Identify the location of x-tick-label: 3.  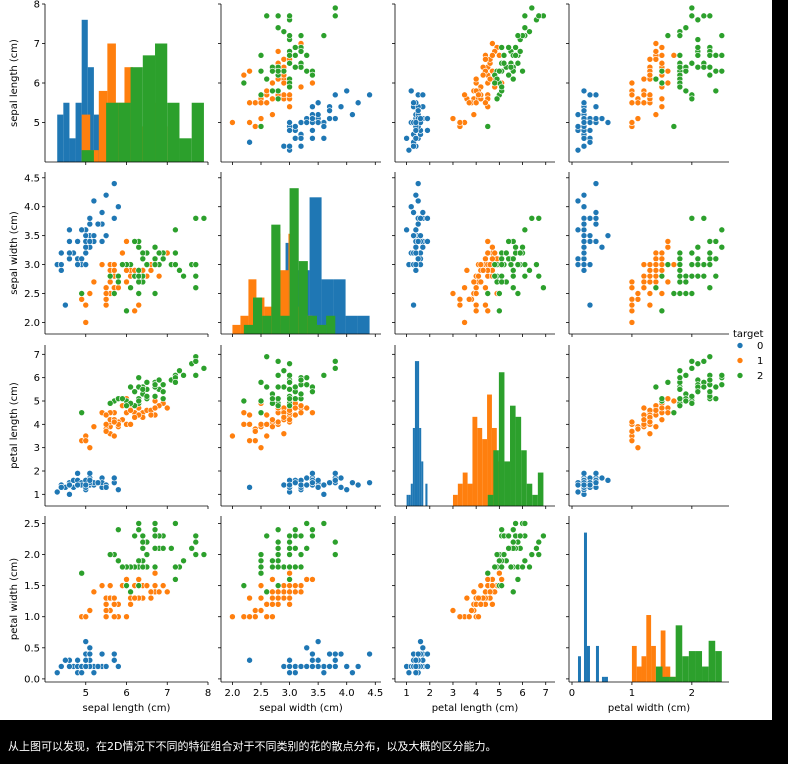
(453, 693).